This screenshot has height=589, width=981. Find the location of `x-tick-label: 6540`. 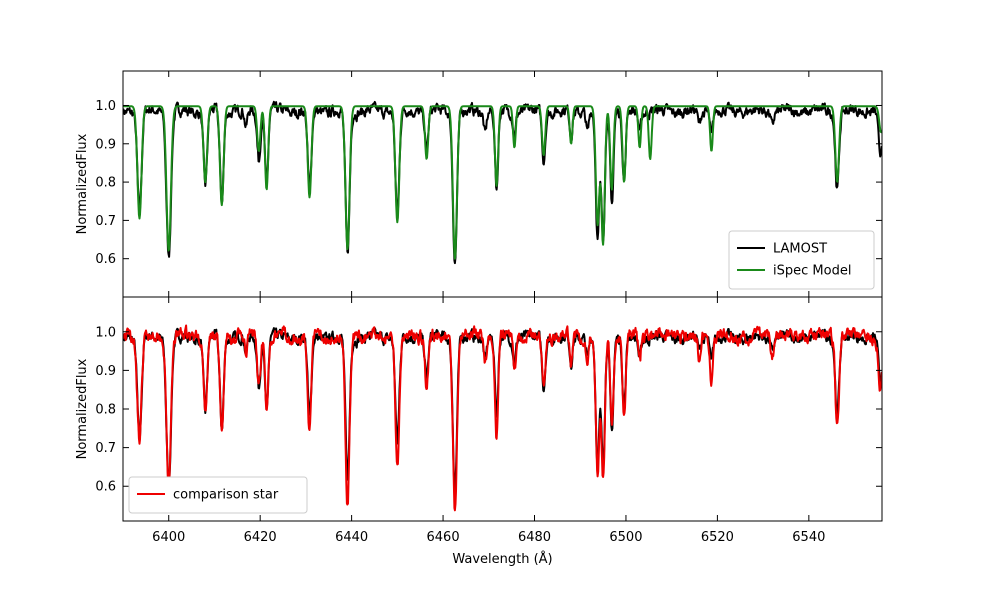

x-tick-label: 6540 is located at coordinates (808, 537).